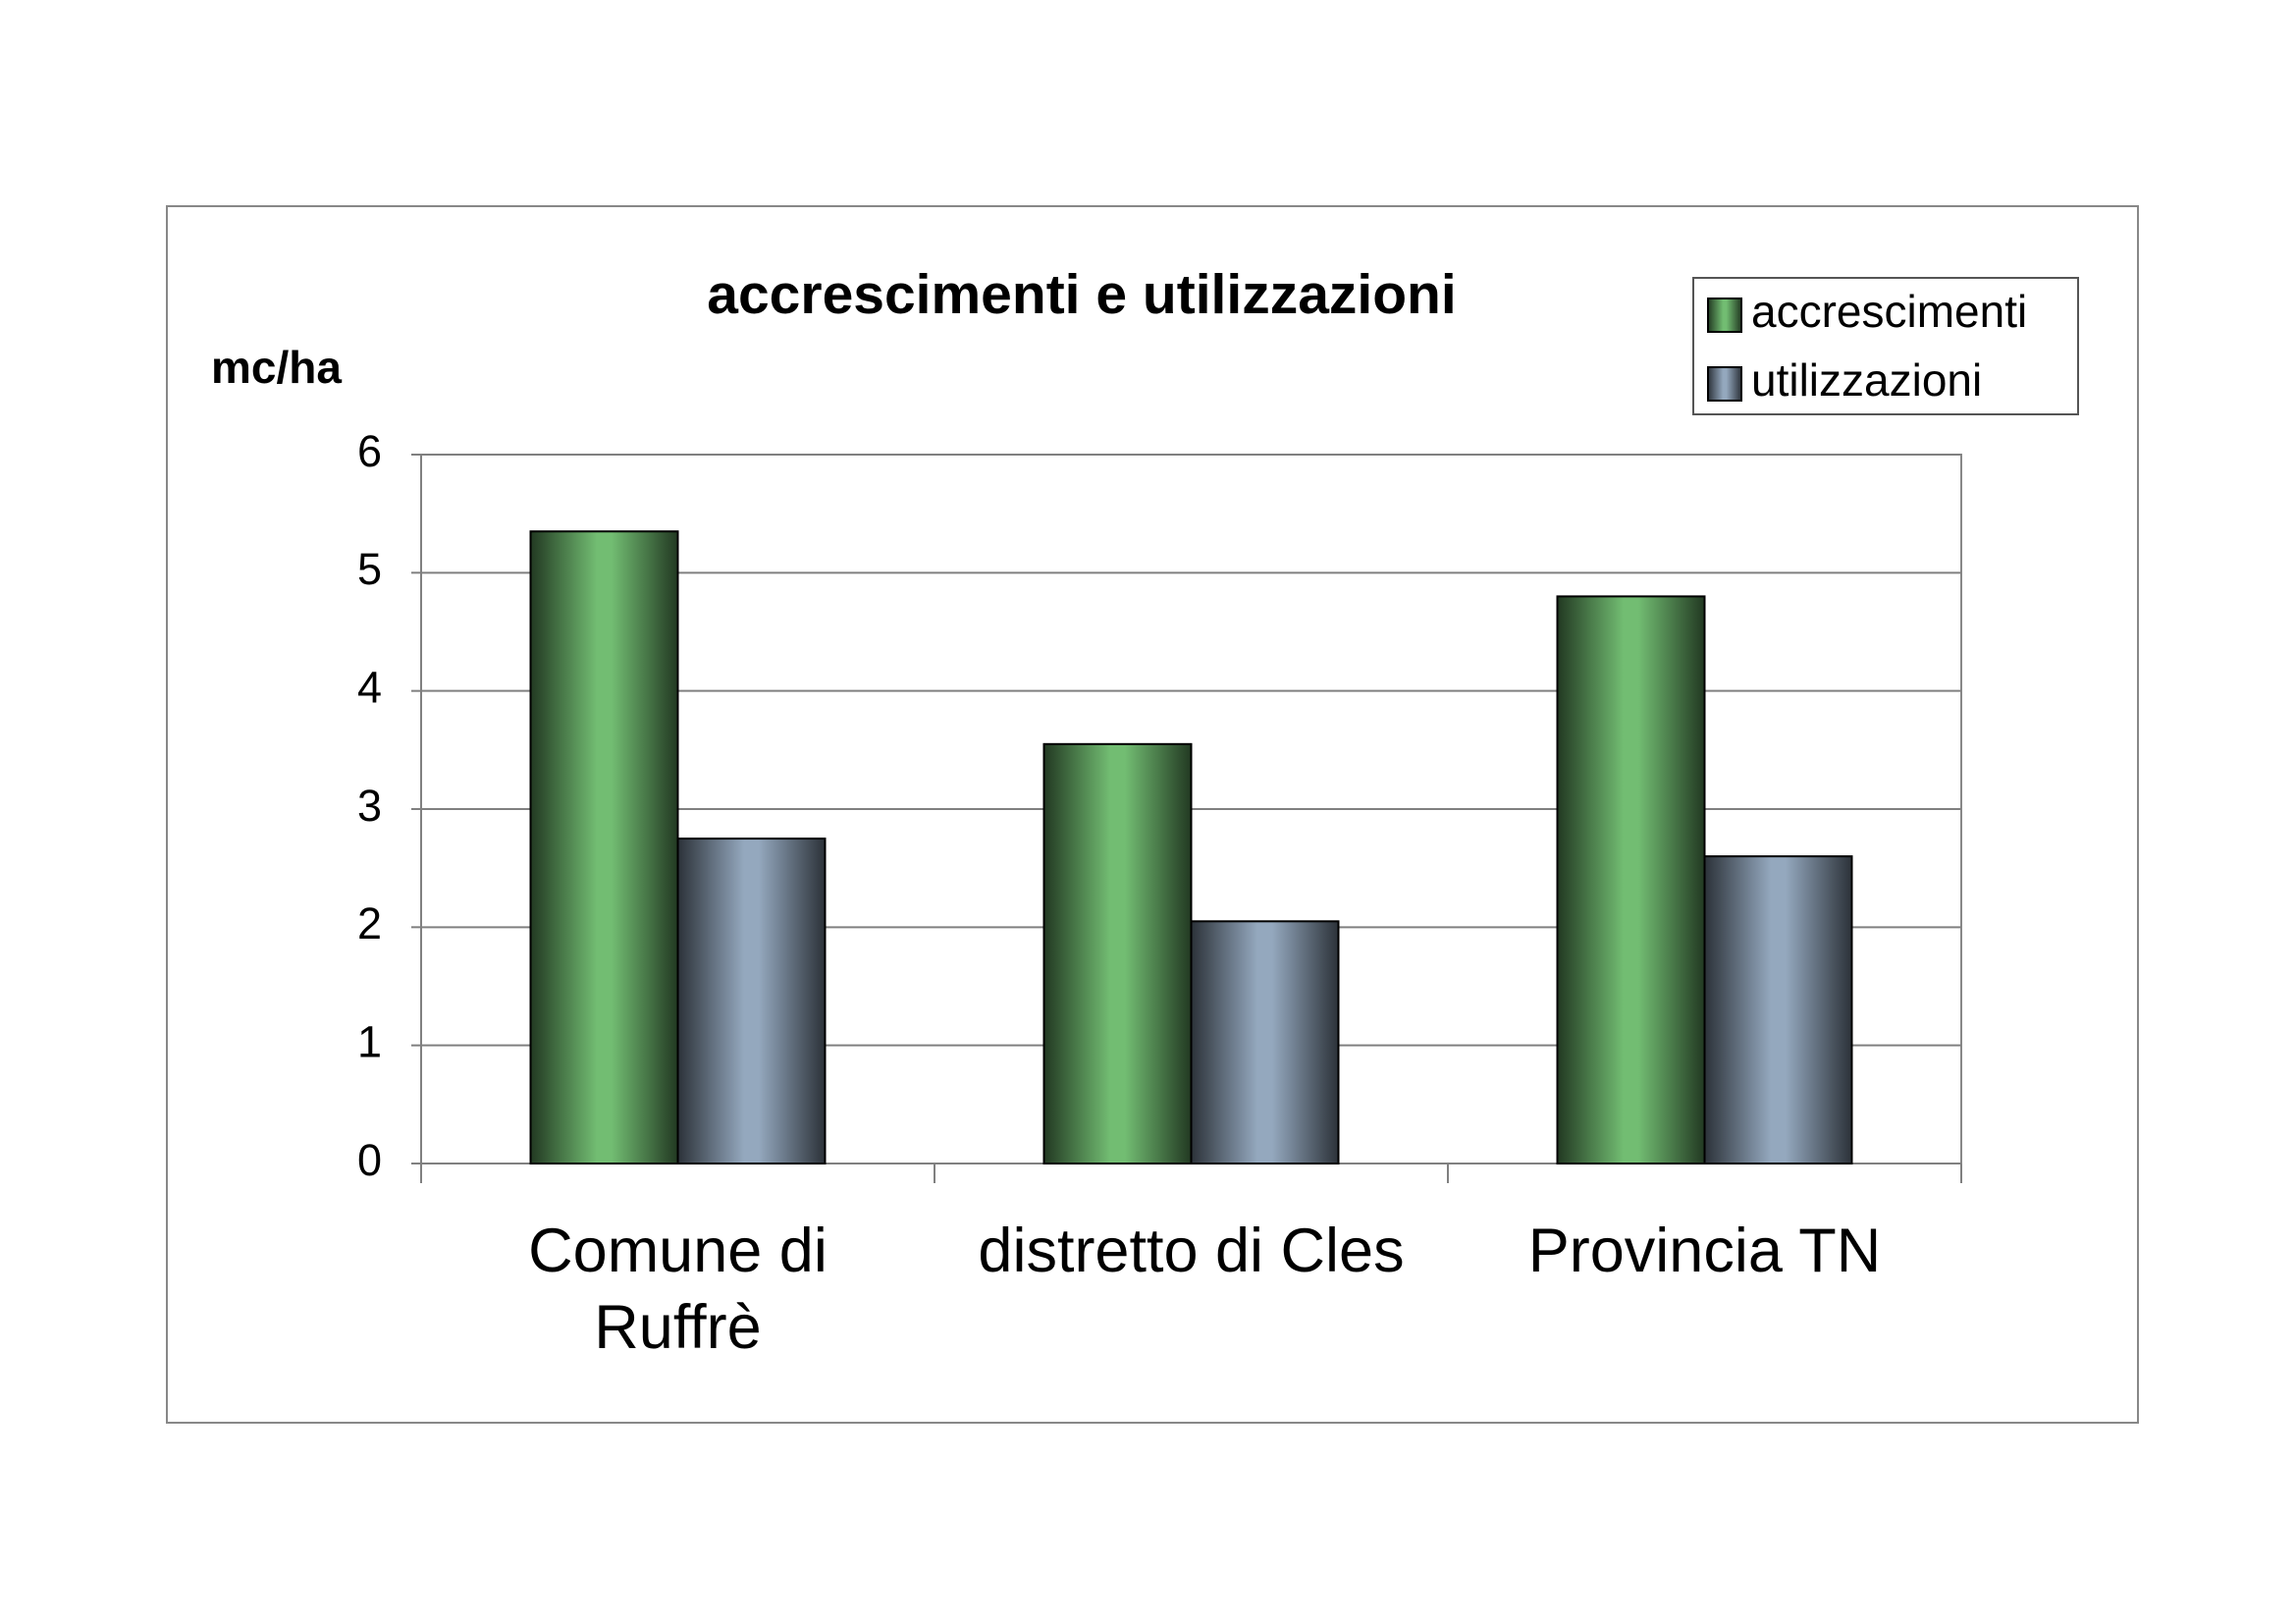  What do you see at coordinates (369, 1042) in the screenshot?
I see `y-tick-label: 1` at bounding box center [369, 1042].